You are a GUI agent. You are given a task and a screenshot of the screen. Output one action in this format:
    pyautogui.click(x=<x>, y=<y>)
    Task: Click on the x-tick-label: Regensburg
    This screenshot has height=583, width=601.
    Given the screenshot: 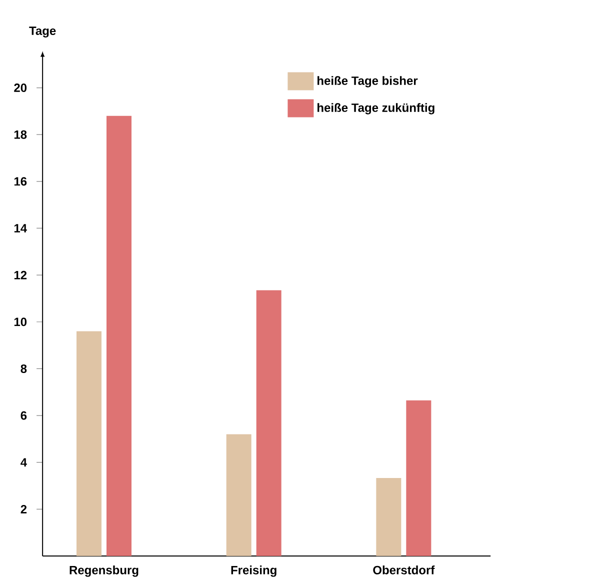 What is the action you would take?
    pyautogui.click(x=104, y=571)
    